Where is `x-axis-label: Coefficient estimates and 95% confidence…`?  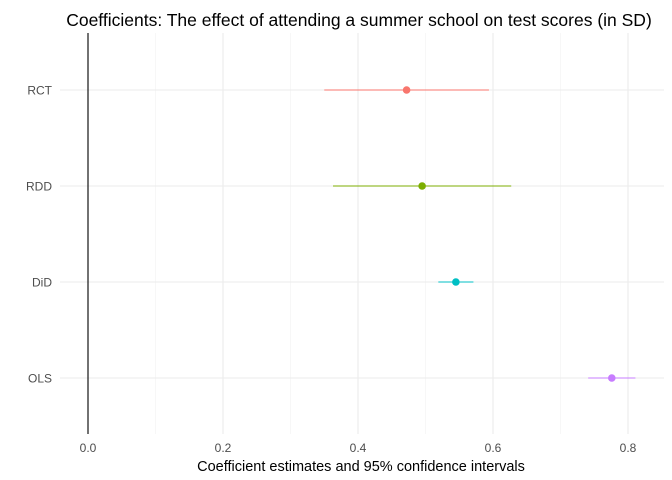
x-axis-label: Coefficient estimates and 95% confidence… is located at coordinates (361, 467).